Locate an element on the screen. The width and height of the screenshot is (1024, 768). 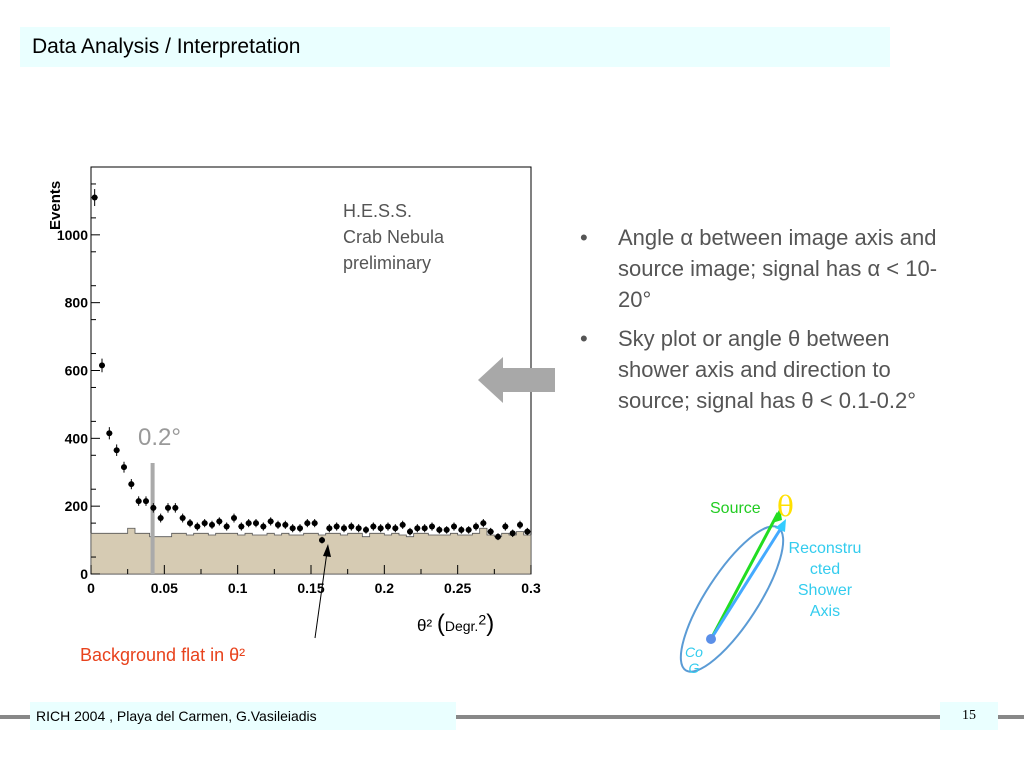
x-tick-label: 0.15 is located at coordinates (310, 588).